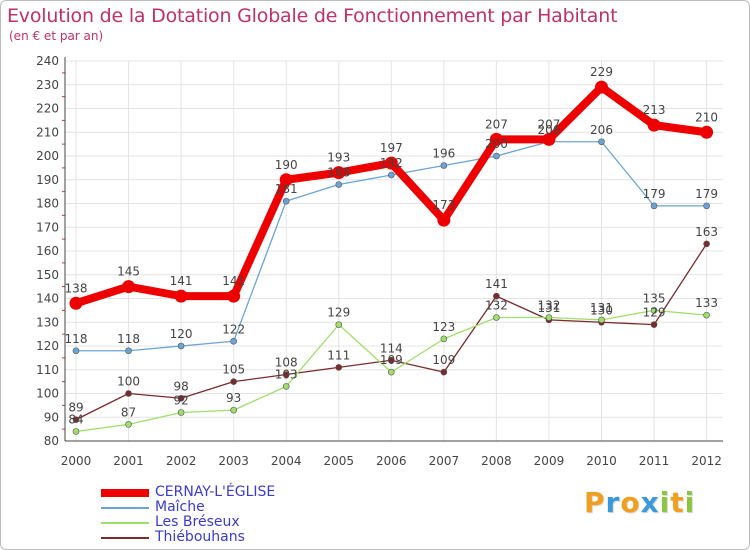 The height and width of the screenshot is (550, 750). Describe the element at coordinates (47, 346) in the screenshot. I see `y-tick-label: 120` at that location.